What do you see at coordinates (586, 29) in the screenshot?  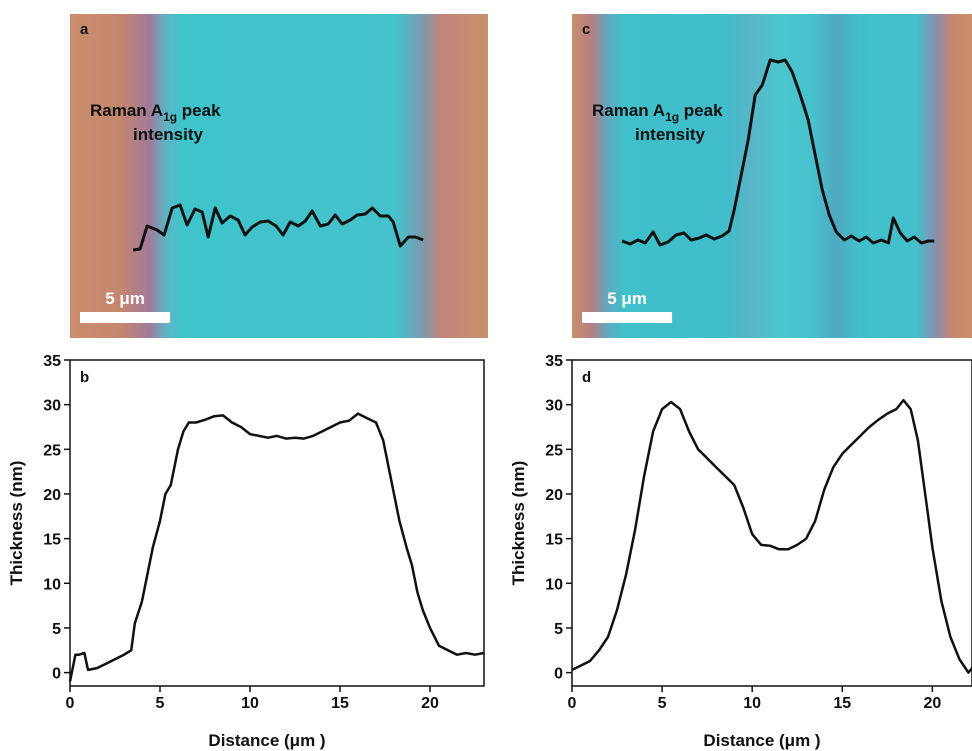 I see `panel-label: c` at bounding box center [586, 29].